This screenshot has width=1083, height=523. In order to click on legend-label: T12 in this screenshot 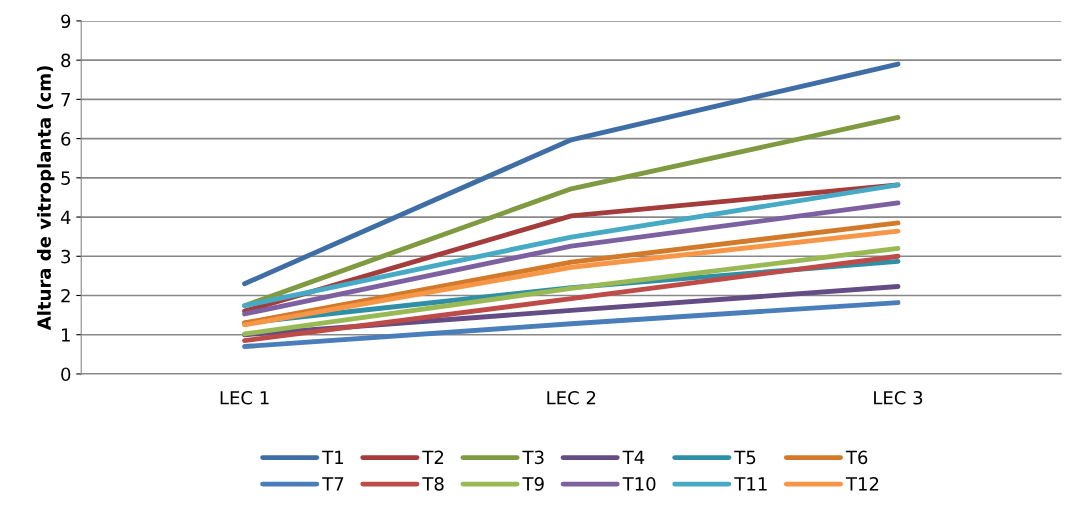, I will do `click(862, 484)`.